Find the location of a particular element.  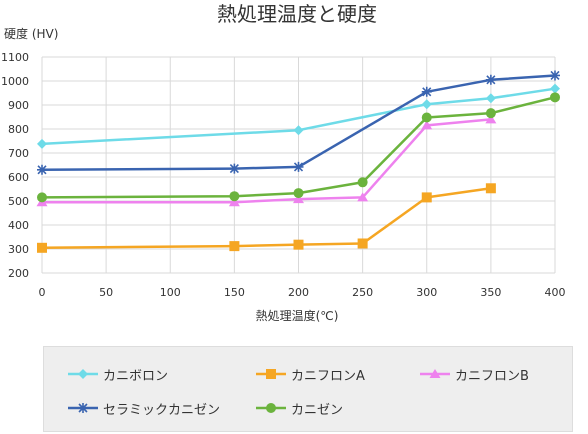

x-tick-label: 200 is located at coordinates (298, 292).